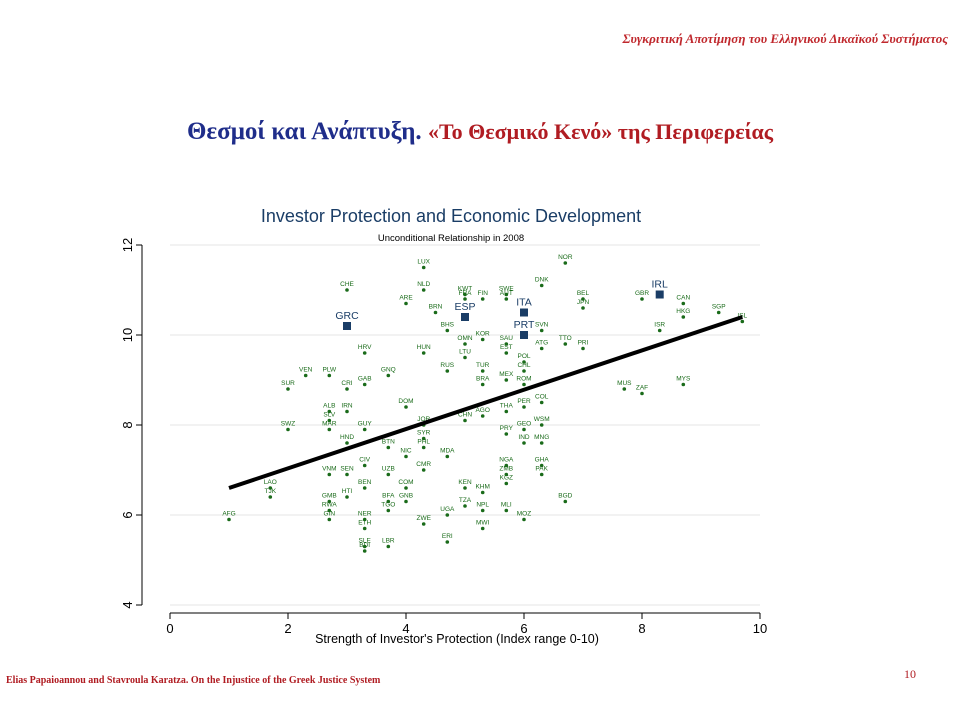 This screenshot has width=960, height=720. Describe the element at coordinates (641, 628) in the screenshot. I see `x-tick-label: 8` at that location.